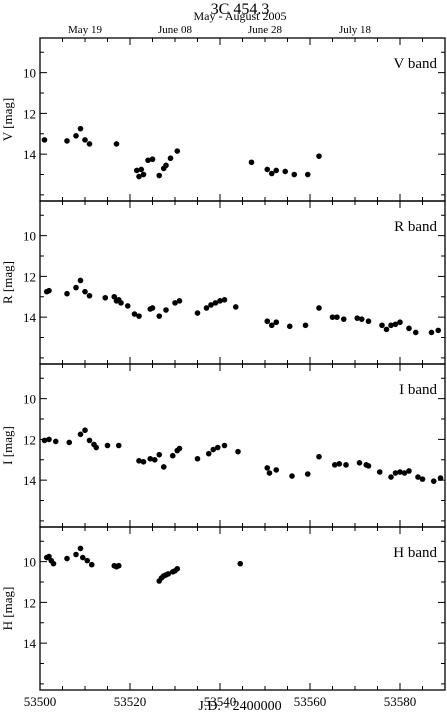 Image resolution: width=447 pixels, height=716 pixels. I want to click on y-axis-label: H [mag], so click(7, 609).